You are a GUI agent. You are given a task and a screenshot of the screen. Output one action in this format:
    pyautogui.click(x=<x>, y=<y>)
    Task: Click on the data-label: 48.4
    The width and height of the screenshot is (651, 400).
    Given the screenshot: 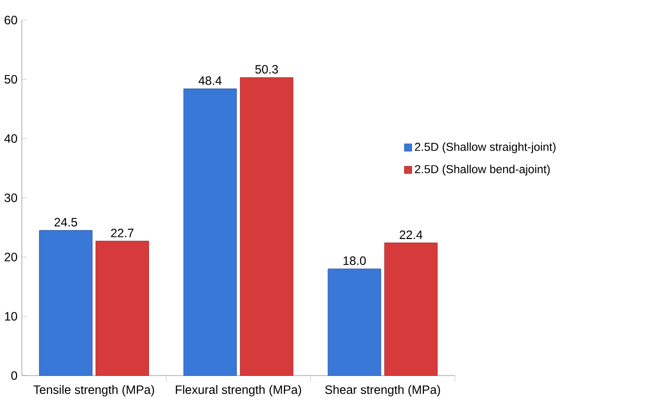 What is the action you would take?
    pyautogui.click(x=210, y=80)
    